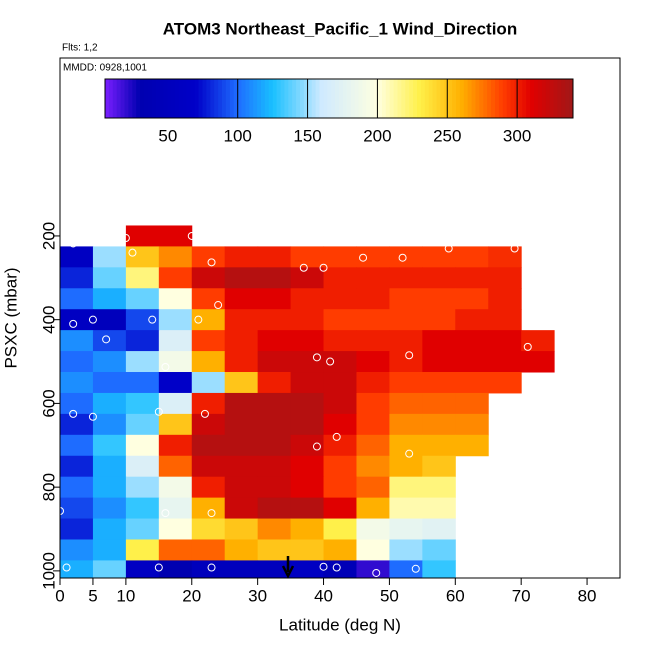 The height and width of the screenshot is (650, 650). What do you see at coordinates (48, 319) in the screenshot?
I see `y-tick-label: 400` at bounding box center [48, 319].